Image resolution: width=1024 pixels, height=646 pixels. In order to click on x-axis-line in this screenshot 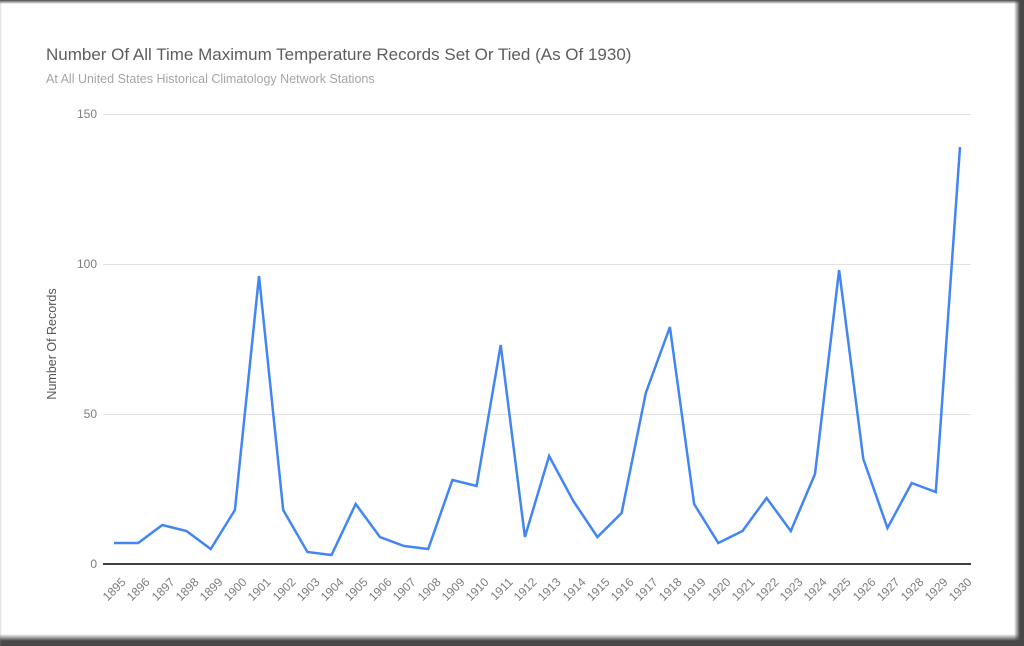, I will do `click(537, 564)`.